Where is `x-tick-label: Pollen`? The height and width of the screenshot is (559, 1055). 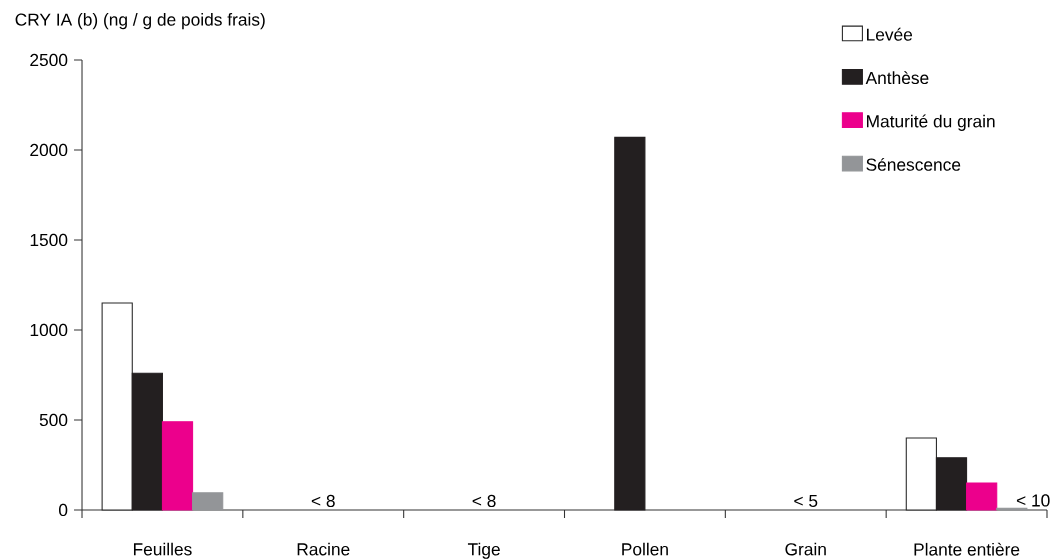
x-tick-label: Pollen is located at coordinates (645, 549).